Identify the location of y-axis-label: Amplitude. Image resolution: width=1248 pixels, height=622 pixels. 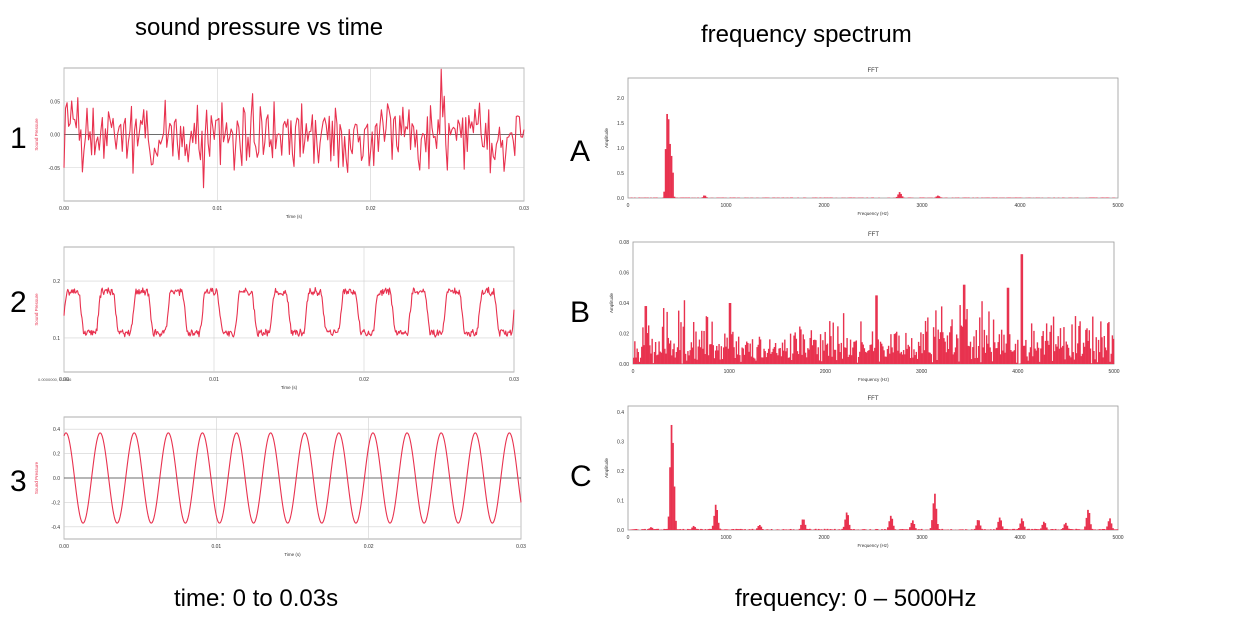
(611, 303).